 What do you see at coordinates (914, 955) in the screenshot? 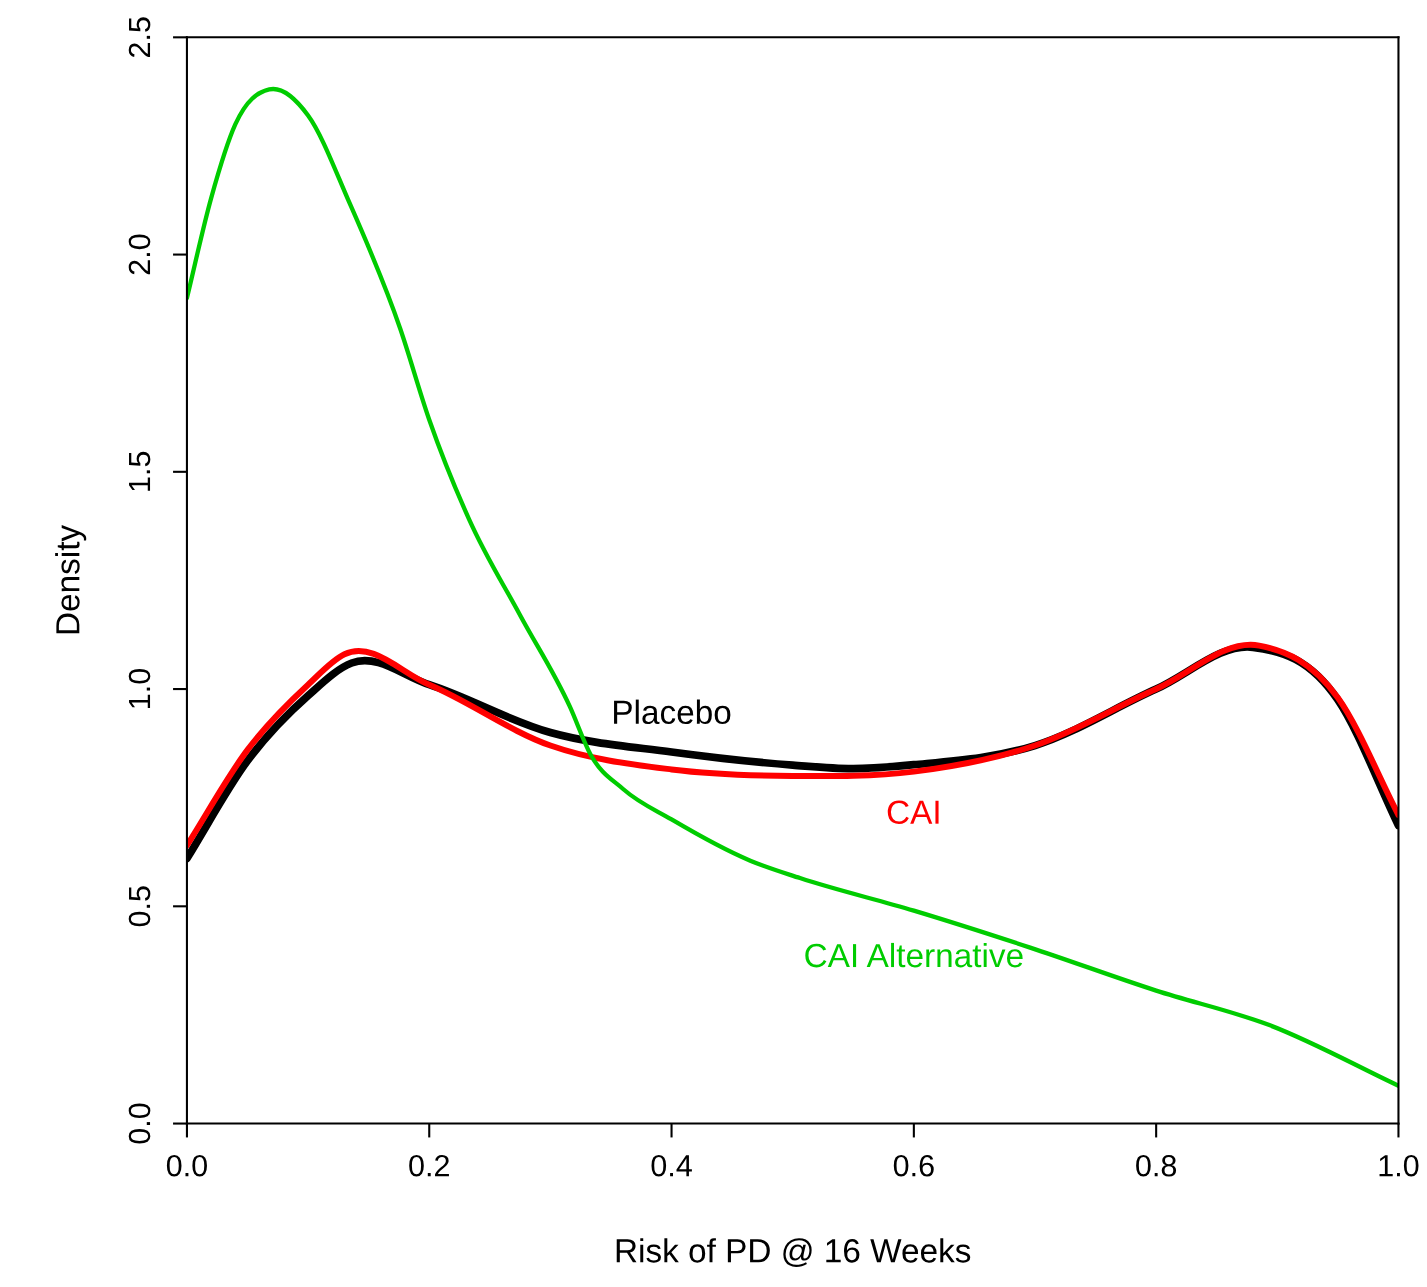
I see `series-label: CAI Alternative` at bounding box center [914, 955].